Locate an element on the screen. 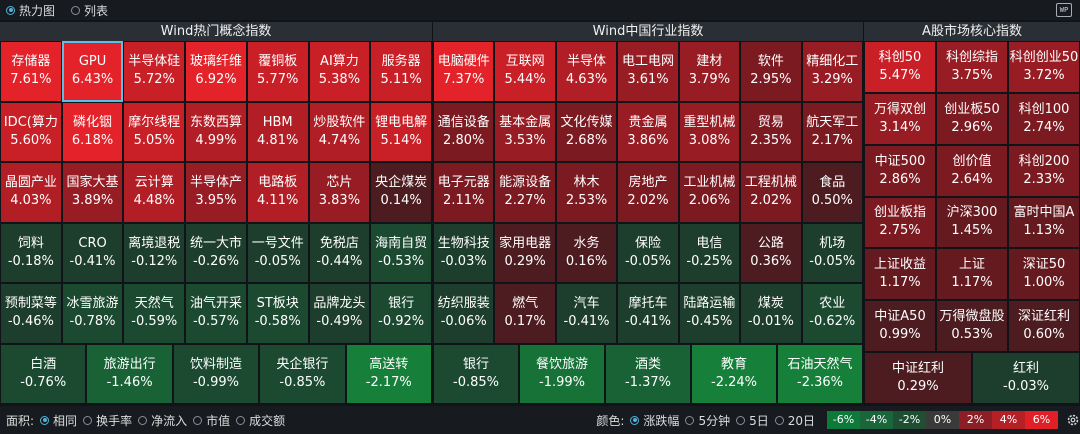 Image resolution: width=1080 pixels, height=434 pixels. heatmap-view-radio: 热力图 is located at coordinates (30, 10).